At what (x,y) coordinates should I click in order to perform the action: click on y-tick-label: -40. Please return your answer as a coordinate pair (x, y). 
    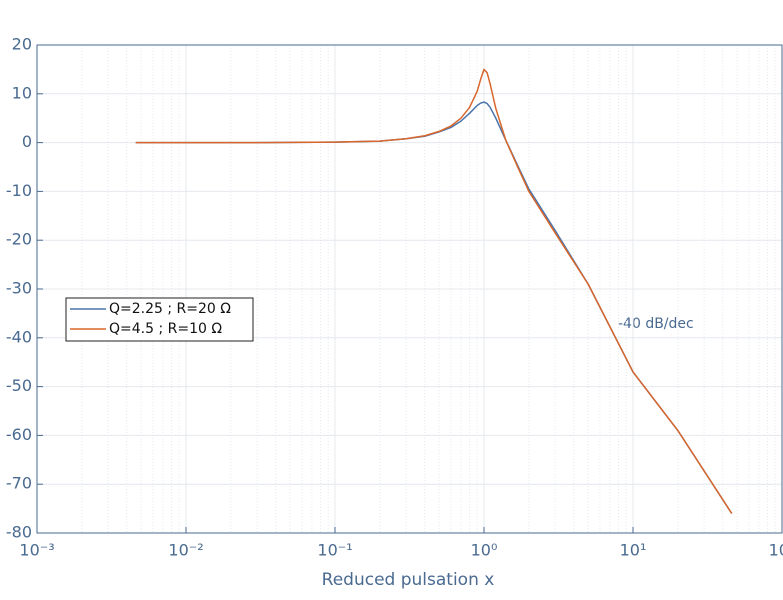
    Looking at the image, I should click on (19, 336).